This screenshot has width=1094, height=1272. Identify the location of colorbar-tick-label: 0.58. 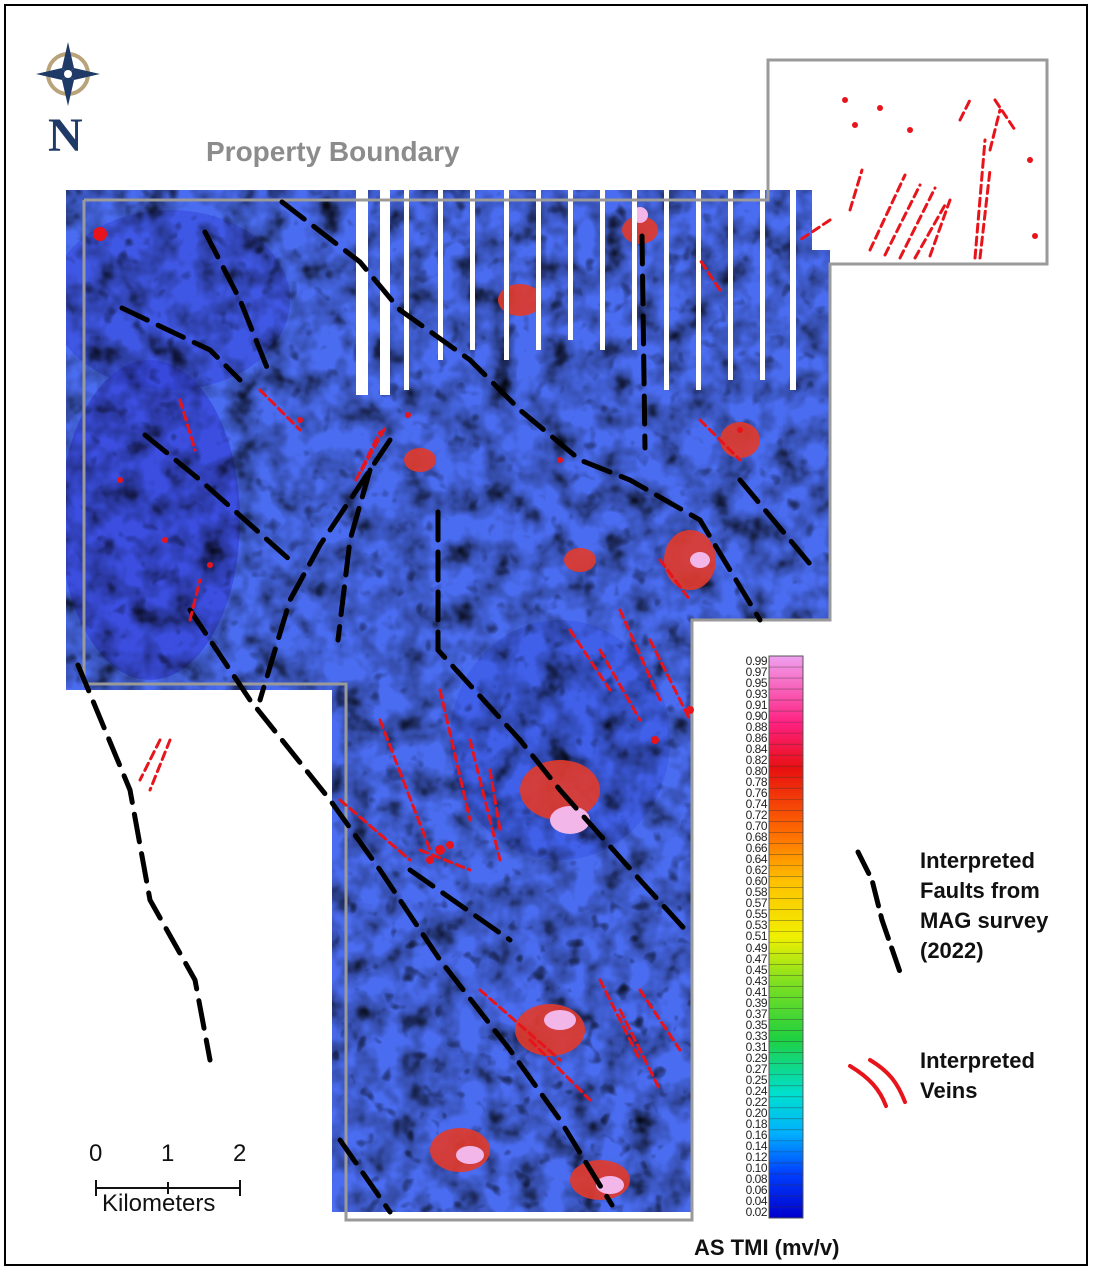
(756, 892).